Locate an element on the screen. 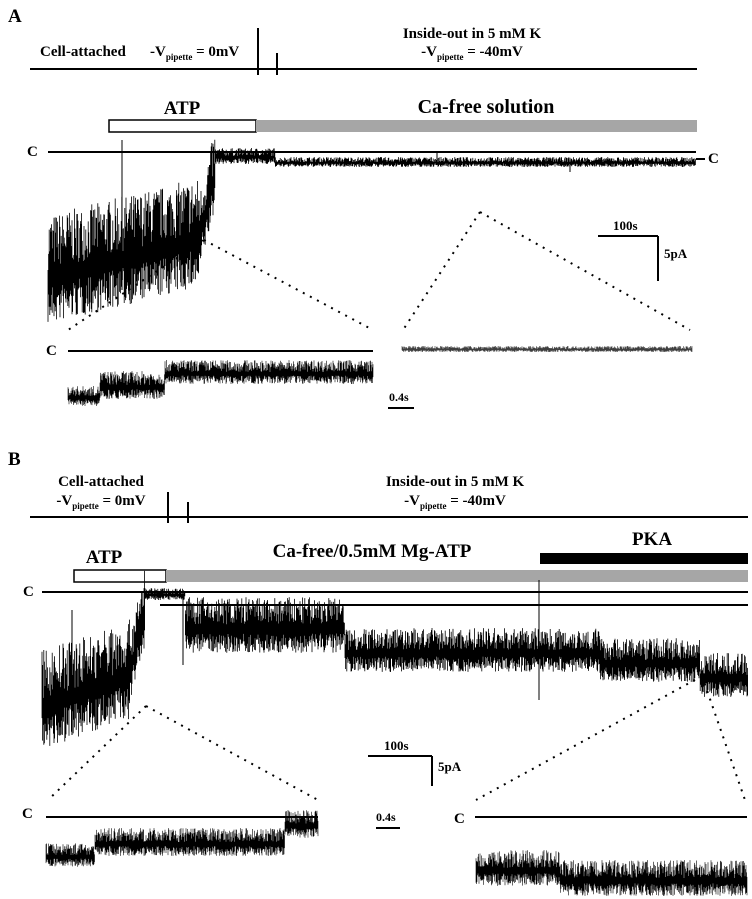 This screenshot has height=899, width=752. panel-a-scale-bar is located at coordinates (628, 258).